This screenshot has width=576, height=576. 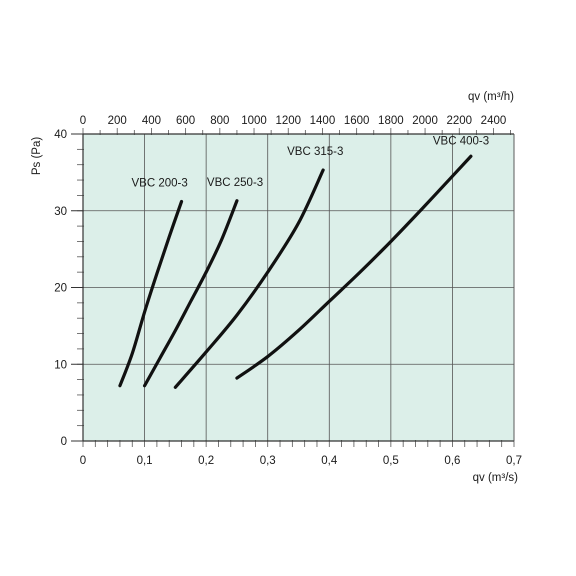 I want to click on y-axis-title: Ps (Pa), so click(x=37, y=156).